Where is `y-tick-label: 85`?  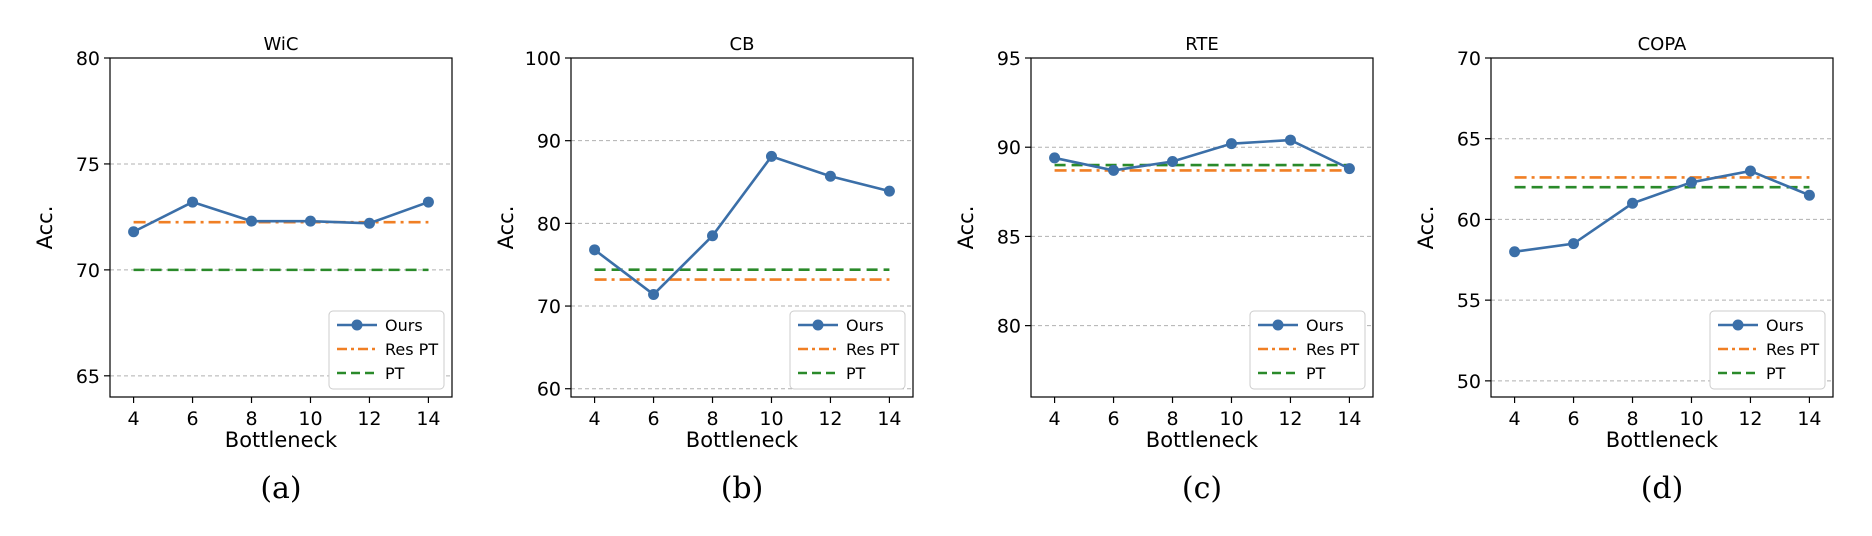 y-tick-label: 85 is located at coordinates (1009, 237).